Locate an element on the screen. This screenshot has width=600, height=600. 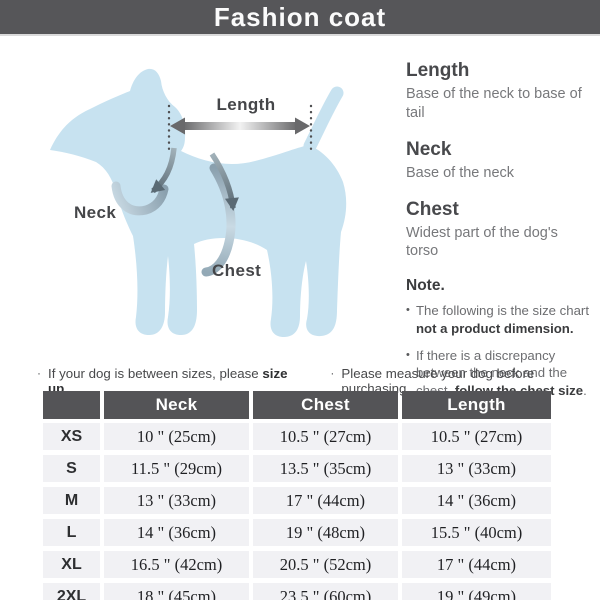
length-cell: 19 " (49cm) is located at coordinates (476, 591).